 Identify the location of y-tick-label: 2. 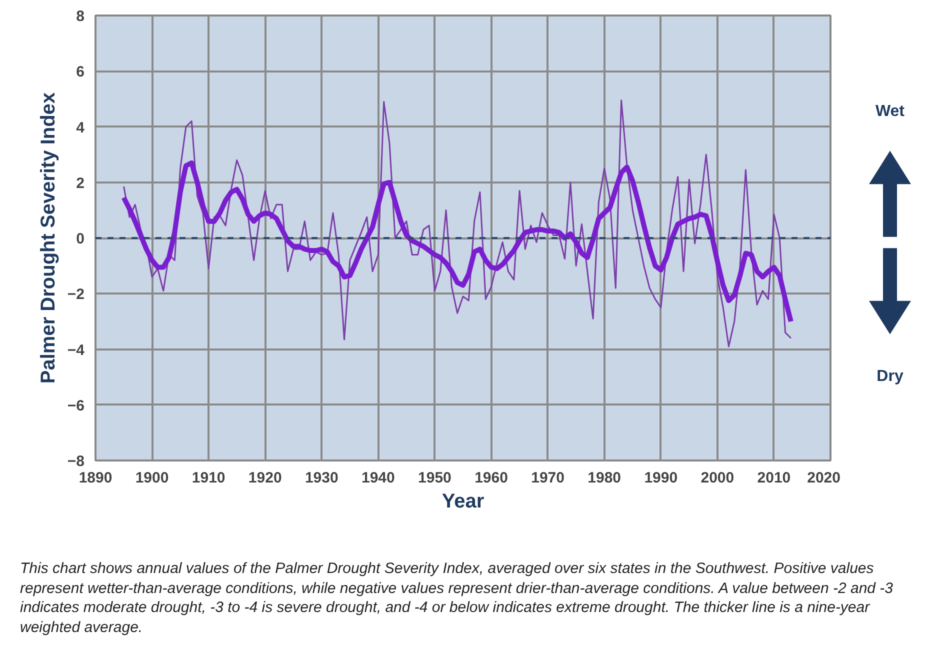
(80, 183).